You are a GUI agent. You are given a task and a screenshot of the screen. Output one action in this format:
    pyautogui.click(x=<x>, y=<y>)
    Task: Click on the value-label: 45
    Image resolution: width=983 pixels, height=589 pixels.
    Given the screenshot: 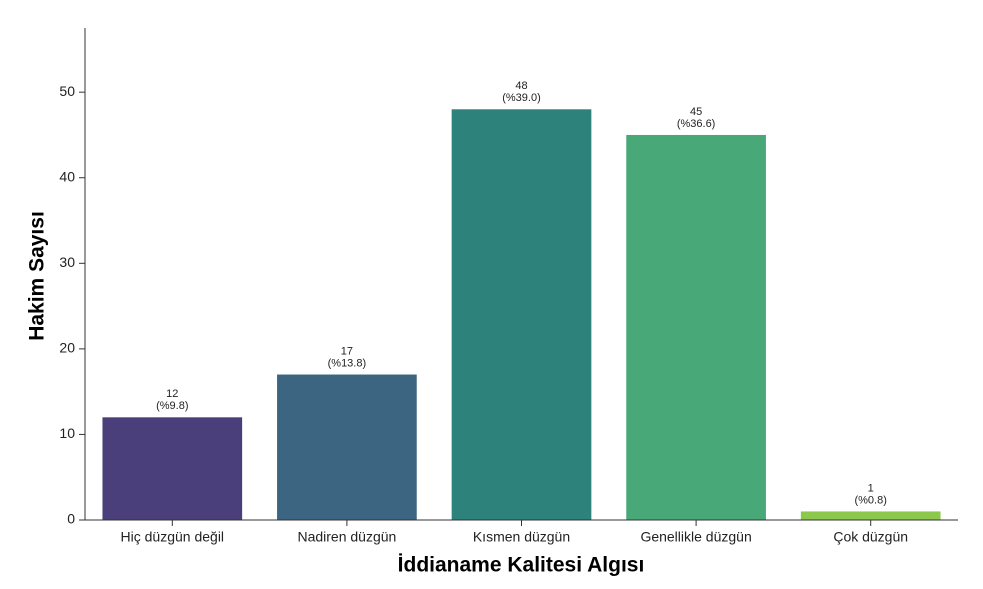 What is the action you would take?
    pyautogui.click(x=696, y=112)
    